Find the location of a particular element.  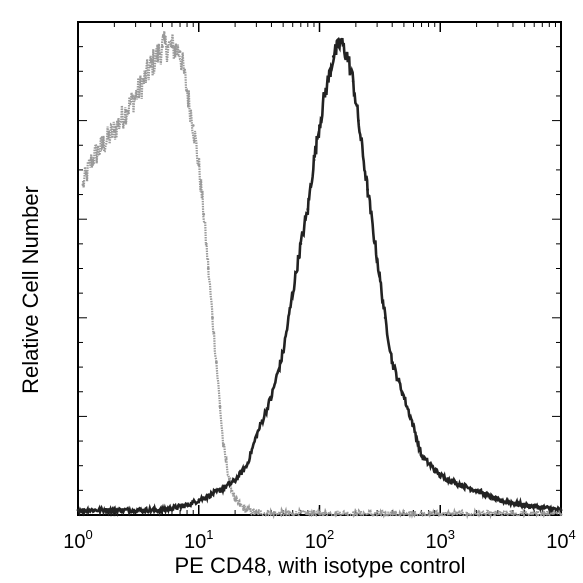

x-tick-labels: 10⁰ 10¹ 10² 10³ 10⁴ is located at coordinates (319, 540).